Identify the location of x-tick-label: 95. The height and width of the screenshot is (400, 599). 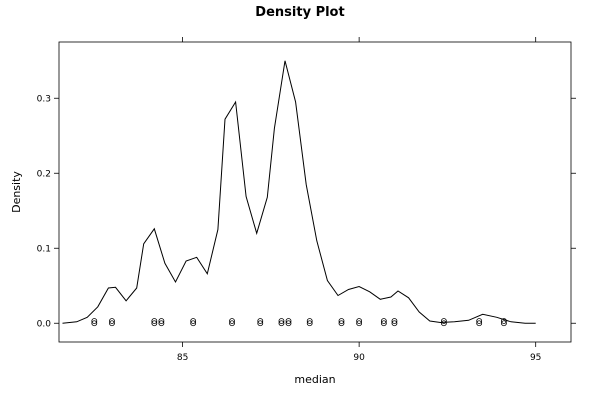
(535, 358).